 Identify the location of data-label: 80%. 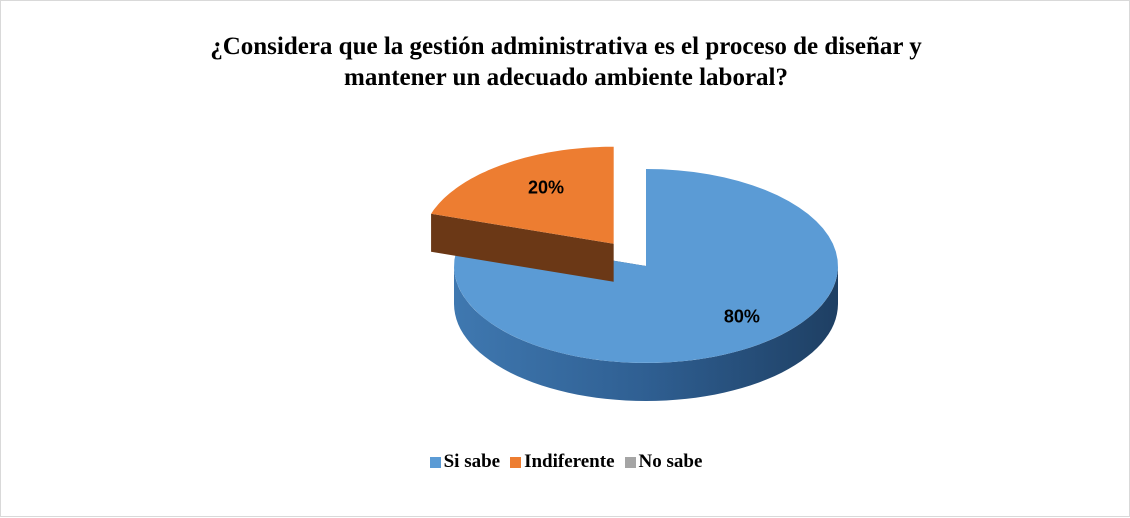
(742, 316).